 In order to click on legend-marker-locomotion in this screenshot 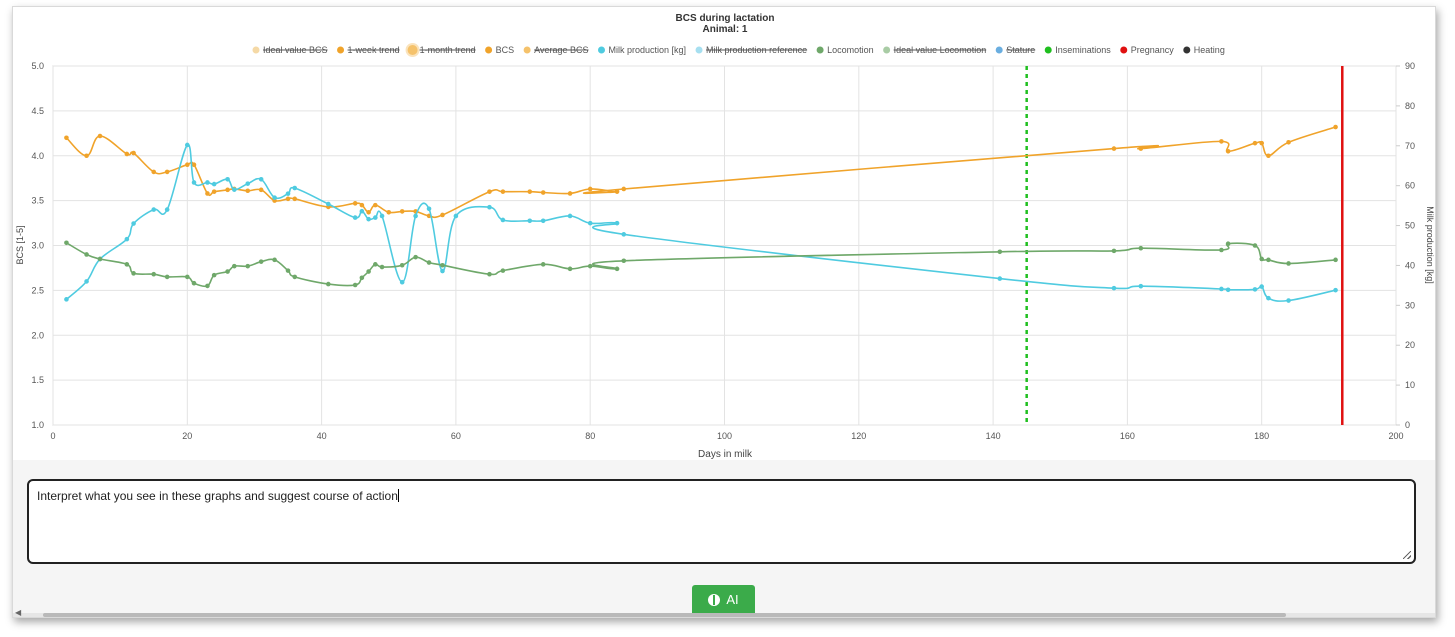, I will do `click(820, 50)`.